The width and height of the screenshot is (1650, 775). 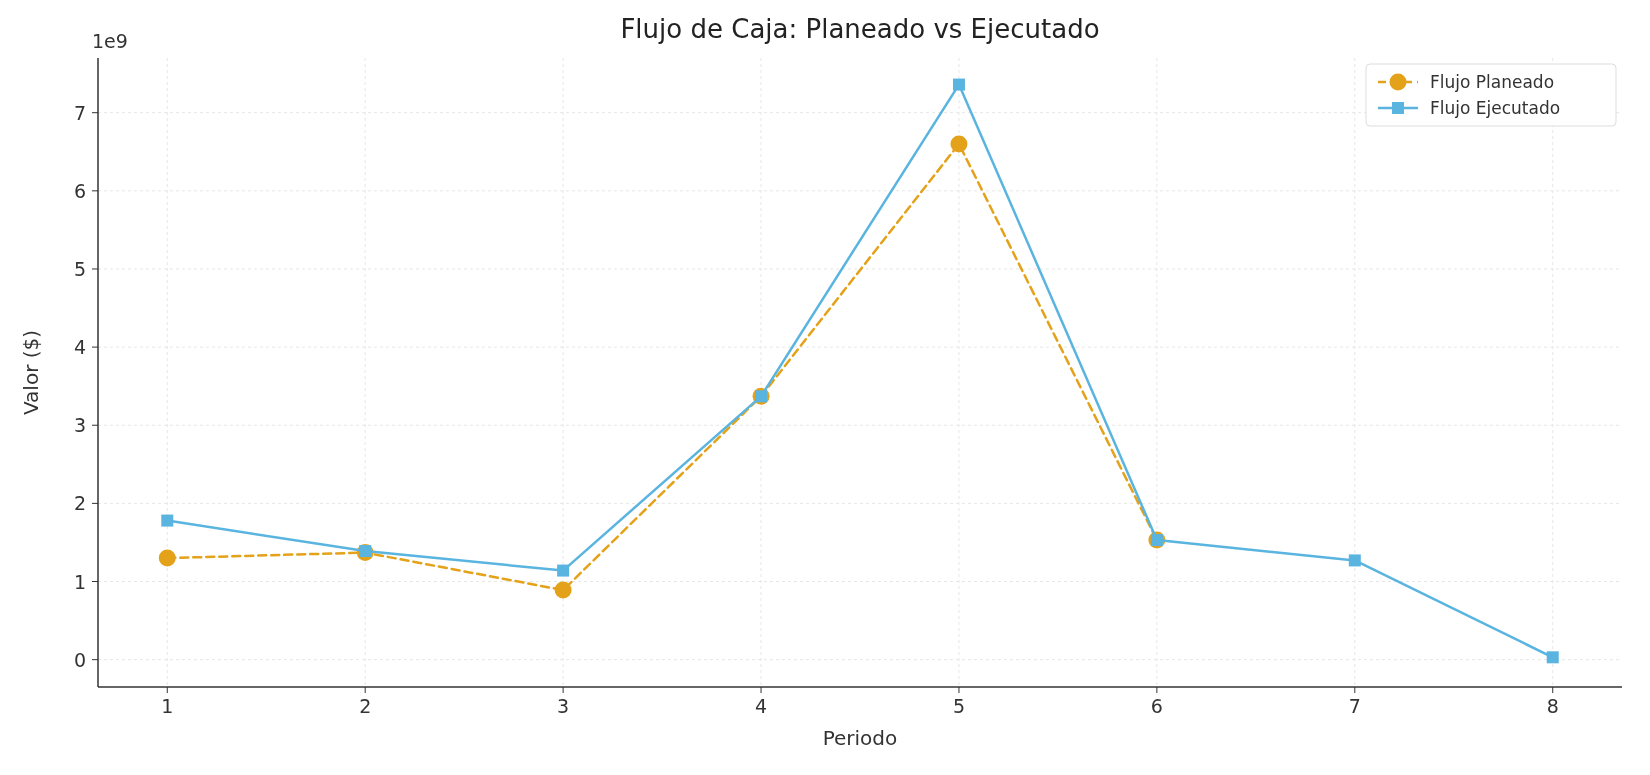 I want to click on x-axis-title: Periodo, so click(x=860, y=738).